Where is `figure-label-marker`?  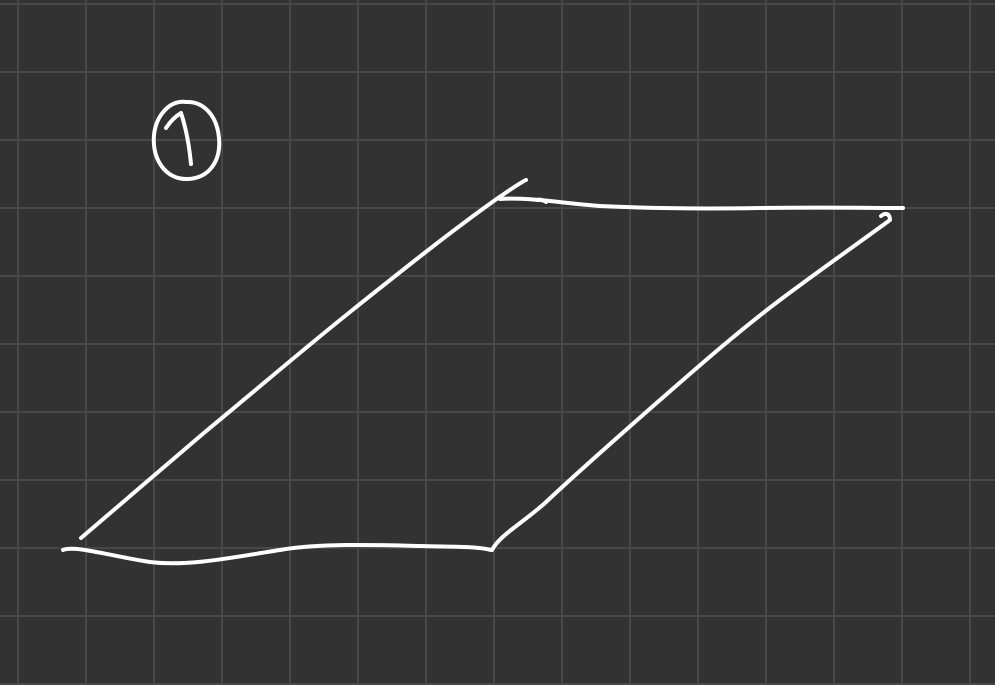 figure-label-marker is located at coordinates (186, 140).